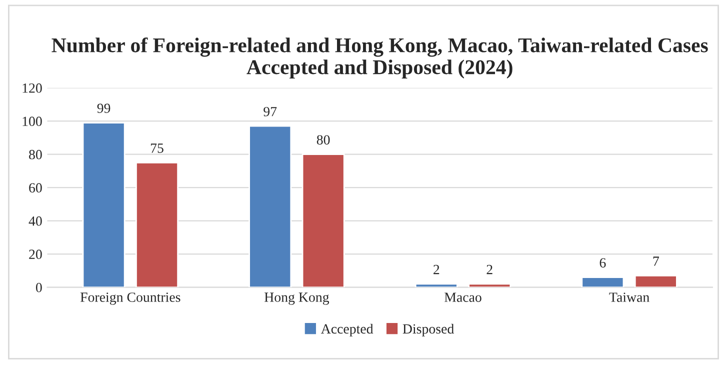 Image resolution: width=727 pixels, height=366 pixels. Describe the element at coordinates (39, 287) in the screenshot. I see `y-tick-label: 0` at that location.